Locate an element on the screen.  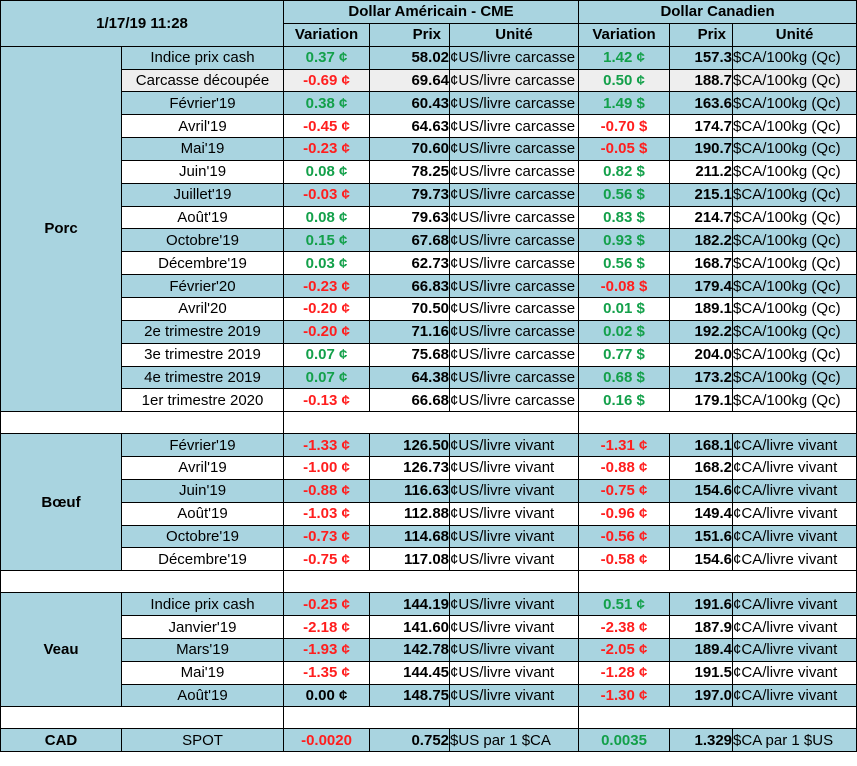
usd-price: 79.73 is located at coordinates (410, 194).